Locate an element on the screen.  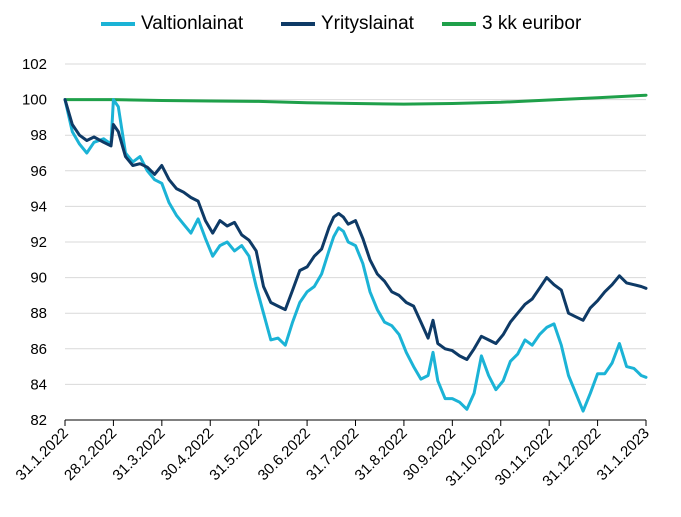
legend-label-valtionlainat: Valtionlainat is located at coordinates (192, 23).